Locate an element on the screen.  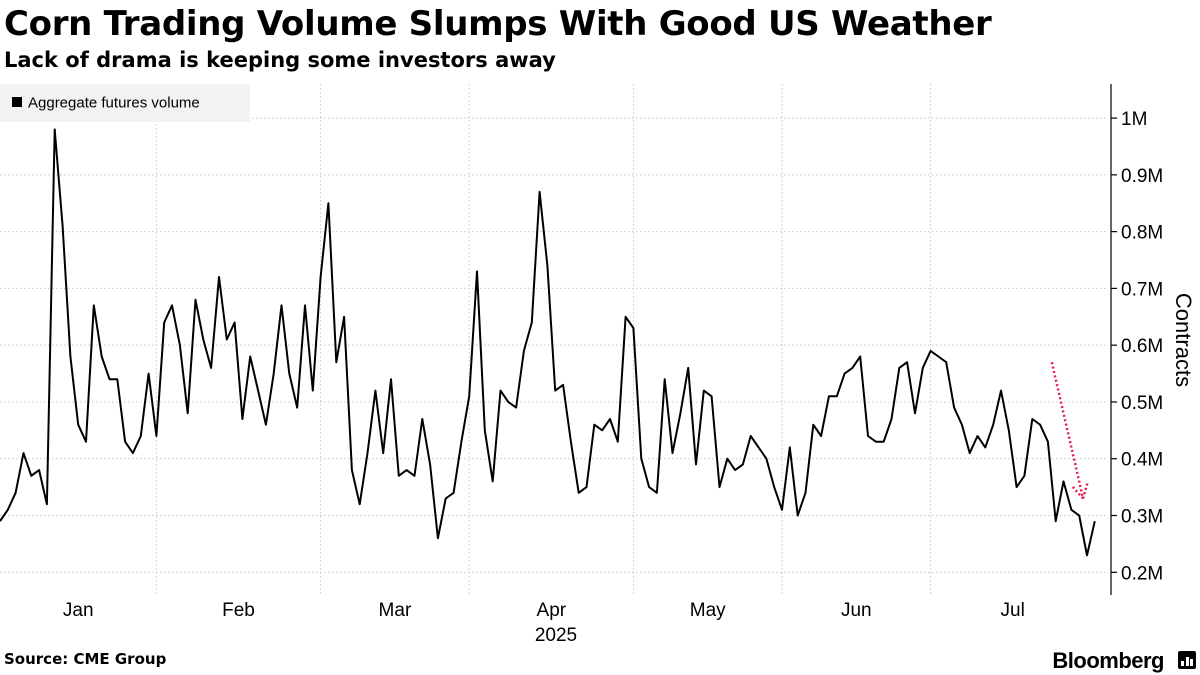
x-tick-label: Apr is located at coordinates (552, 610).